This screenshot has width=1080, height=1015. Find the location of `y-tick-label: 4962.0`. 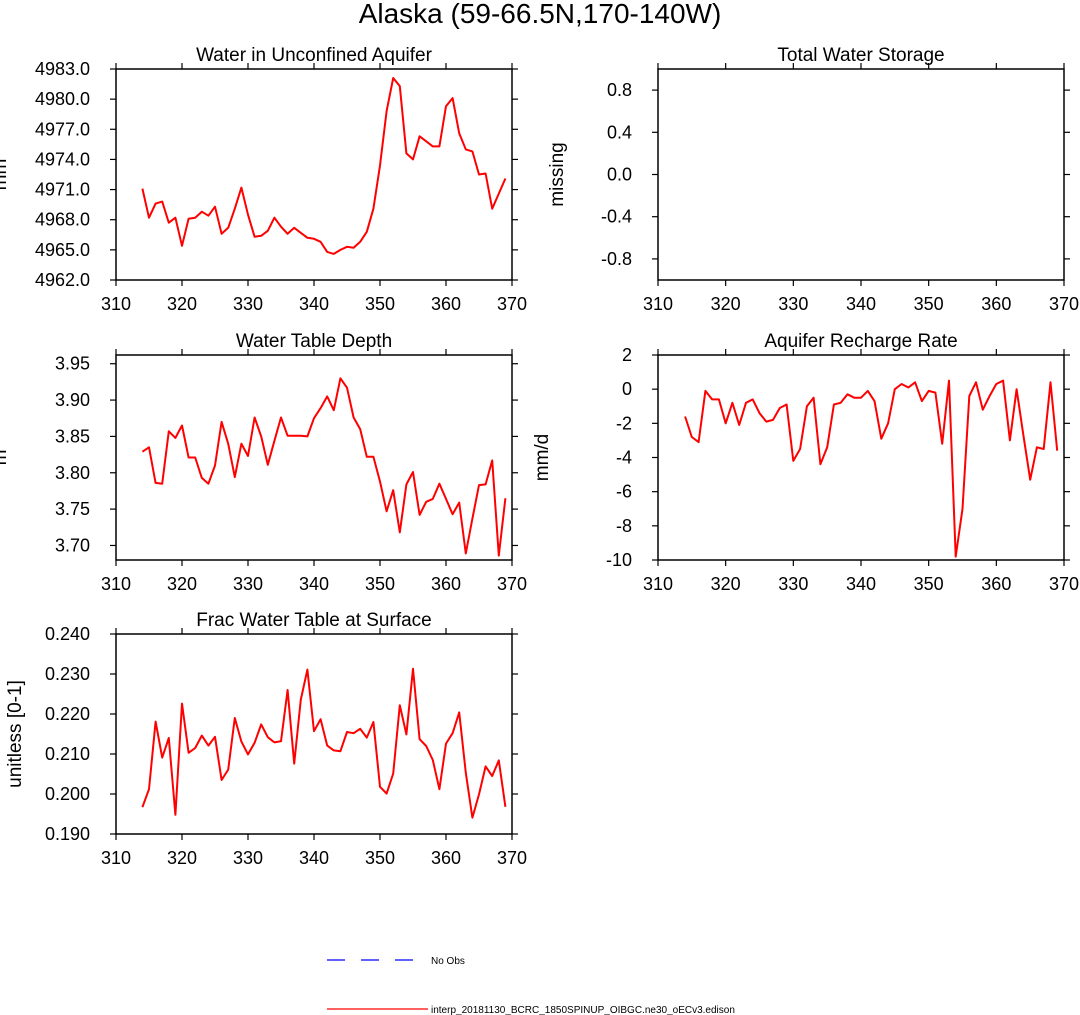

y-tick-label: 4962.0 is located at coordinates (62, 280).